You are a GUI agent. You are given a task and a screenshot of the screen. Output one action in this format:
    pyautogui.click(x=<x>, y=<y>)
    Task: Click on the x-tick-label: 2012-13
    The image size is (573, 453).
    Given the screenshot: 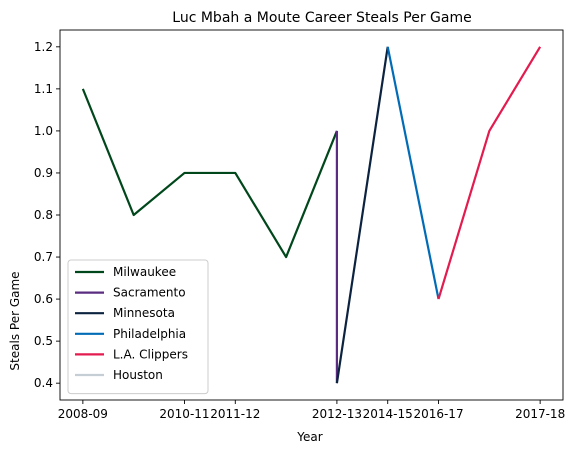 What is the action you would take?
    pyautogui.click(x=337, y=414)
    